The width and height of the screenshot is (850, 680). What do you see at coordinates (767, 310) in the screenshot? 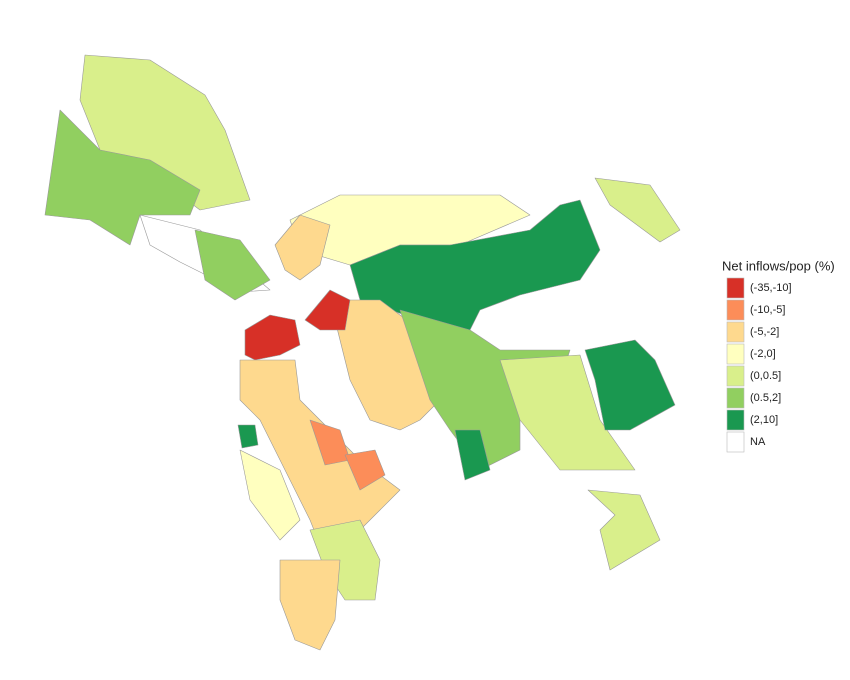
I see `legend-label: (-10,-5]` at bounding box center [767, 310].